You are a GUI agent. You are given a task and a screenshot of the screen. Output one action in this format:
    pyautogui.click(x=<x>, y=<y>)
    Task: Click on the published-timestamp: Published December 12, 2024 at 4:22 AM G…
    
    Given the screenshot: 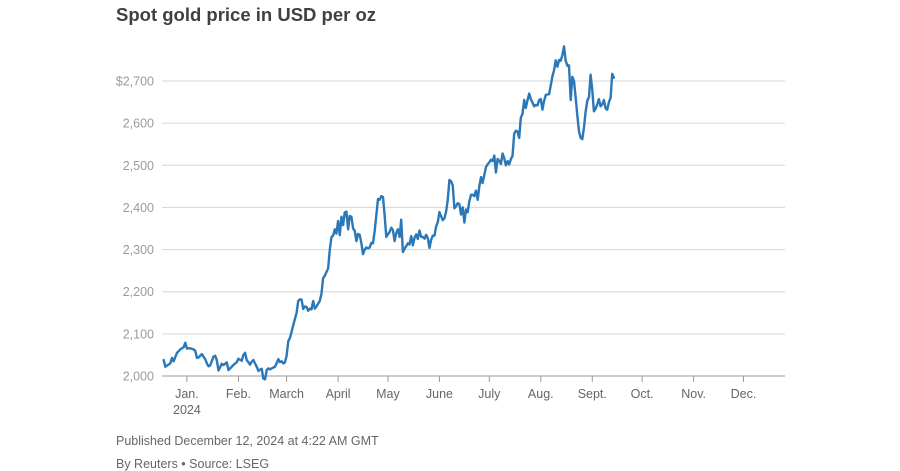 What is the action you would take?
    pyautogui.click(x=247, y=441)
    